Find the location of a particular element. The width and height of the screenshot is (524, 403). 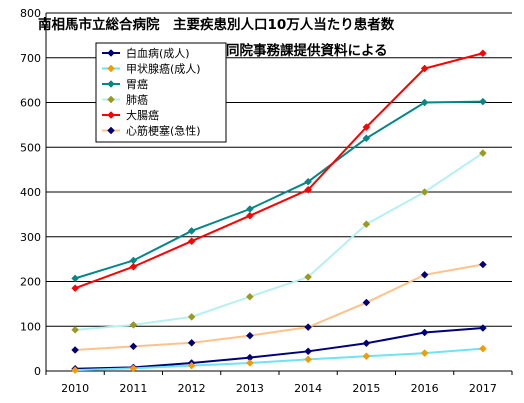

x-tick-label: 2015 is located at coordinates (366, 388).